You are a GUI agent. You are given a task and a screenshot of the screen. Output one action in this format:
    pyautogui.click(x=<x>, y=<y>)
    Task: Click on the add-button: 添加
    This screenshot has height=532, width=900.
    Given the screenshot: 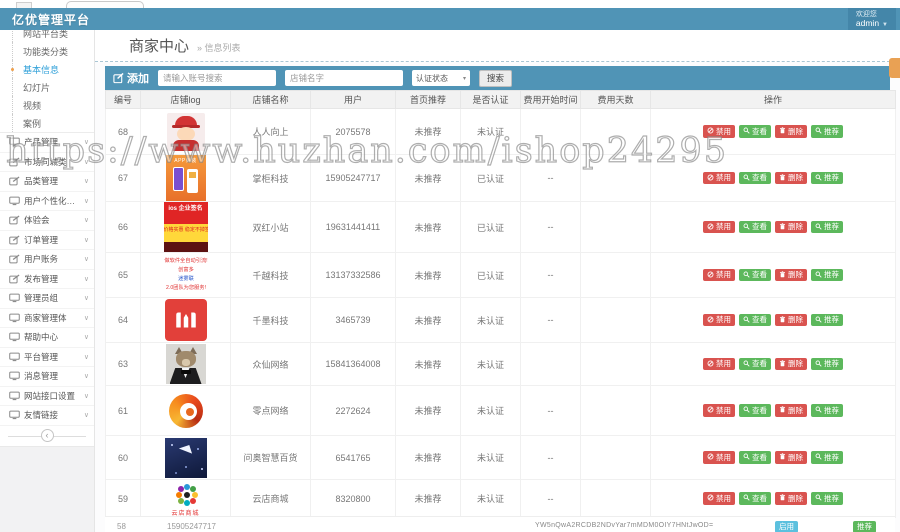 What is the action you would take?
    pyautogui.click(x=131, y=78)
    